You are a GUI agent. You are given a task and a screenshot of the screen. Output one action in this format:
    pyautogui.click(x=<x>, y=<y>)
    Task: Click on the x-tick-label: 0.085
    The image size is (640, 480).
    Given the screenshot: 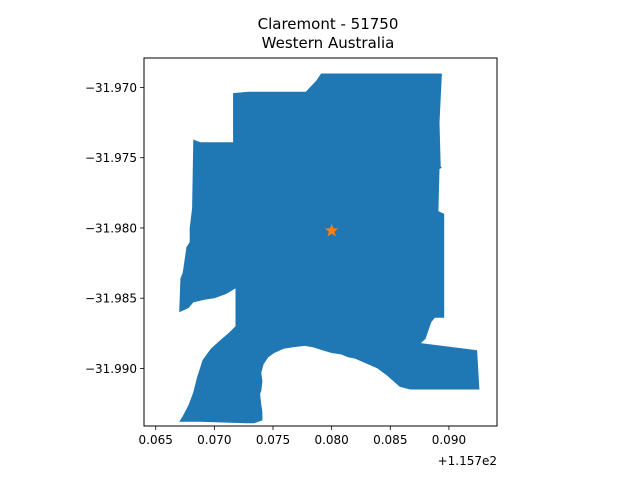 What is the action you would take?
    pyautogui.click(x=390, y=440)
    